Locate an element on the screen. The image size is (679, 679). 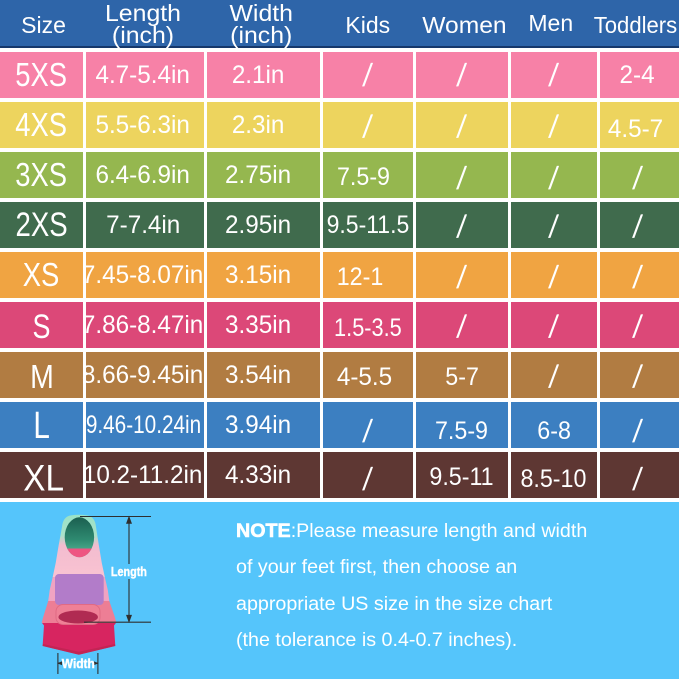
svg-text: Length is located at coordinates (129, 571).